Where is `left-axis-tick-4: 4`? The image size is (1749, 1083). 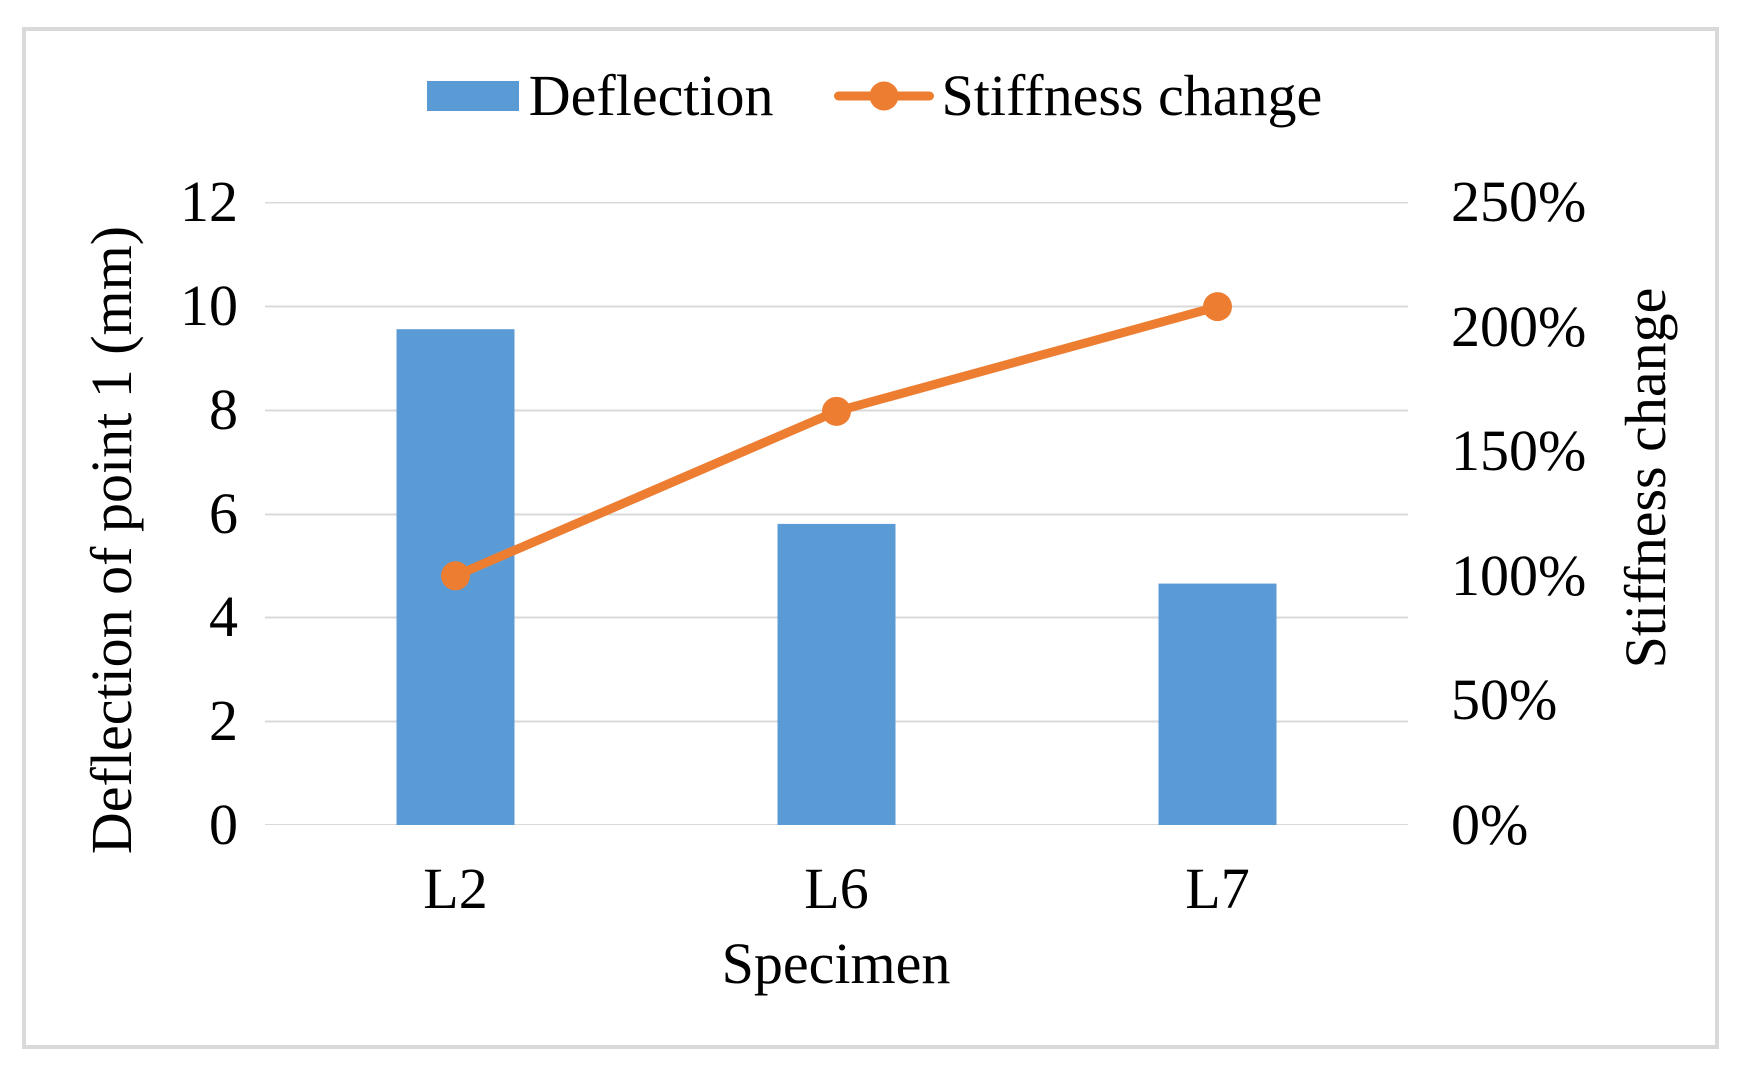 left-axis-tick-4: 4 is located at coordinates (223, 617).